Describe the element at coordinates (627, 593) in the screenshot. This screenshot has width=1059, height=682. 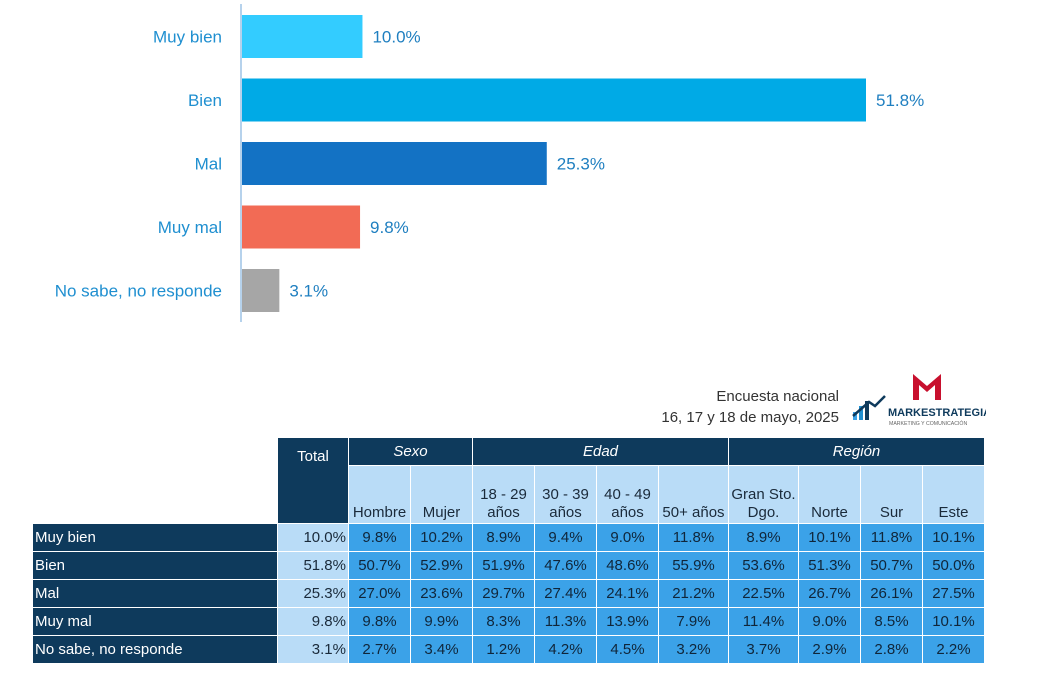
I see `table-cell: 24.1%` at that location.